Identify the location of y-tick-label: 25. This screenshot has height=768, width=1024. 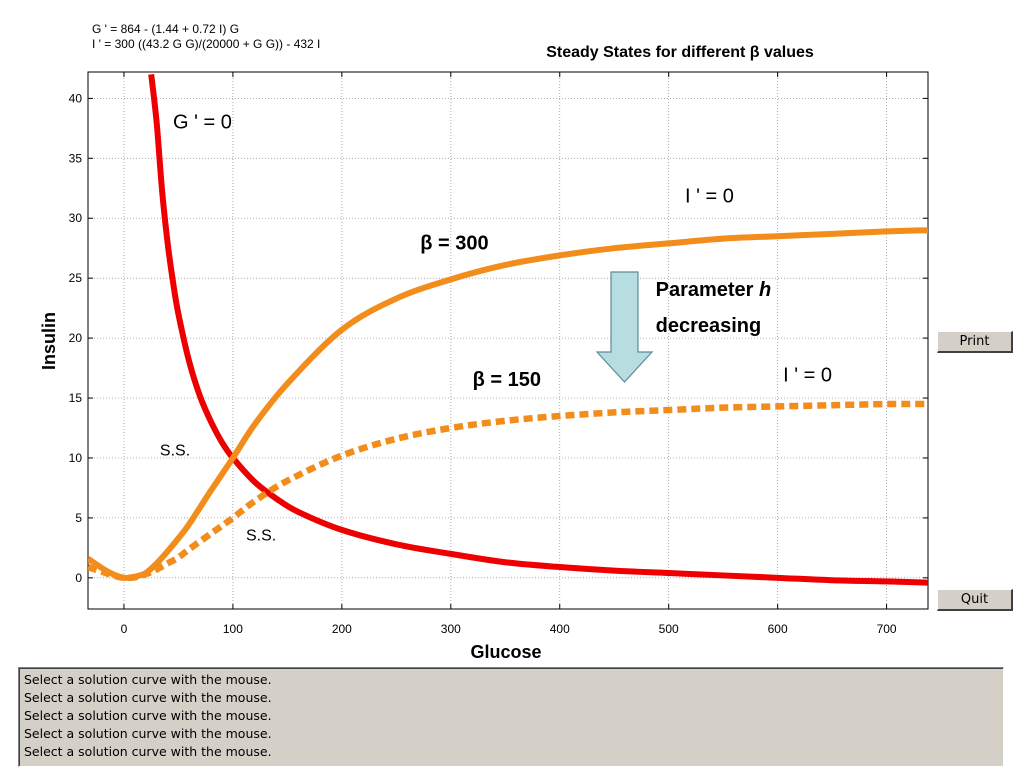
(76, 278).